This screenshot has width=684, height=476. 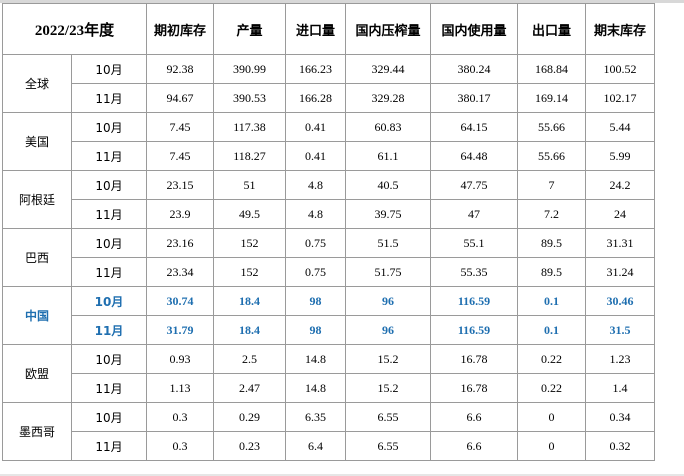 What do you see at coordinates (249, 127) in the screenshot?
I see `table-cell: 117.38` at bounding box center [249, 127].